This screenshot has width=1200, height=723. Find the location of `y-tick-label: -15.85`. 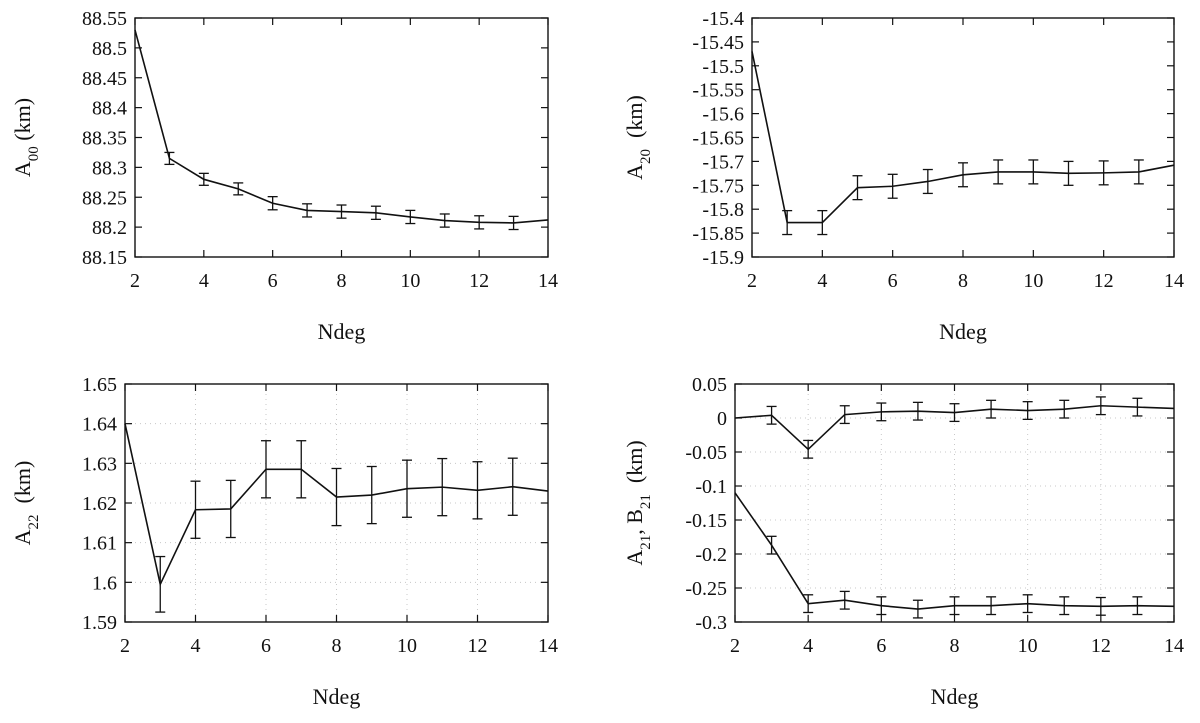

y-tick-label: -15.85 is located at coordinates (718, 234).